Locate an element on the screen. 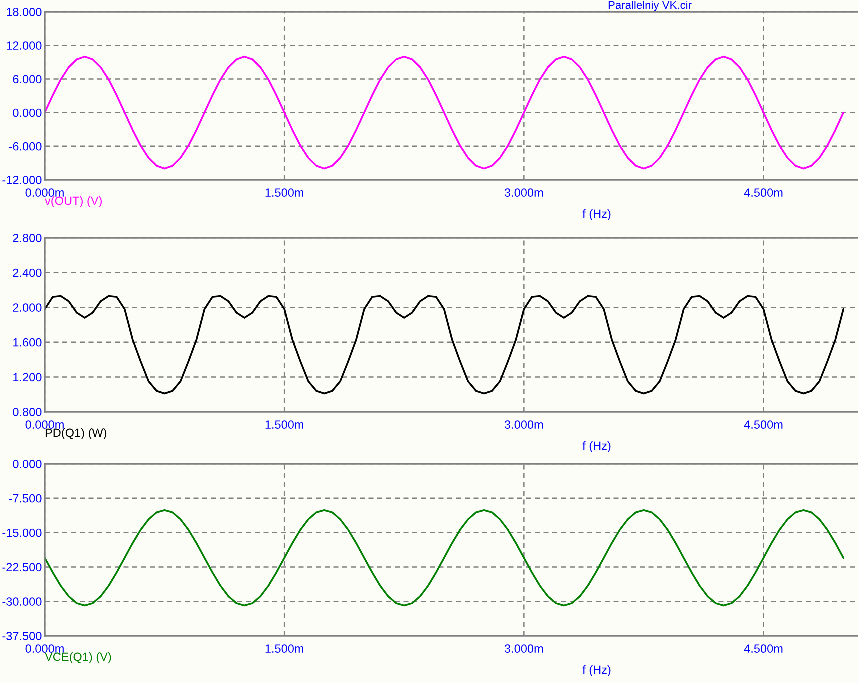 Image resolution: width=858 pixels, height=683 pixels. text: PD(Q1) (W) is located at coordinates (76, 434).